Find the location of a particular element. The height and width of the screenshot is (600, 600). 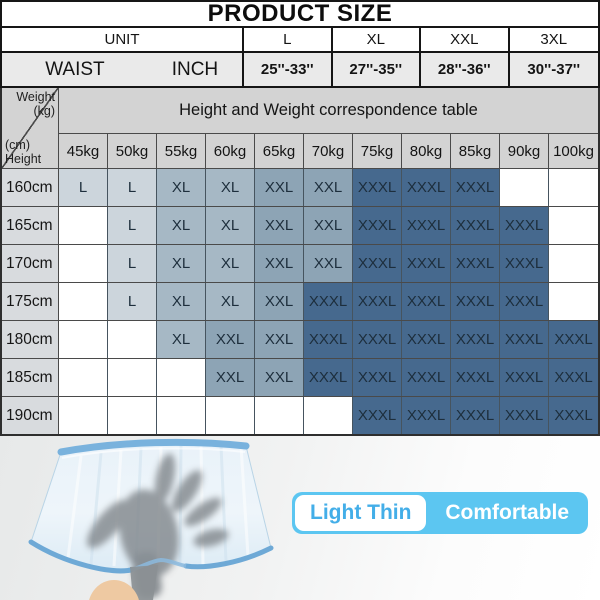

table-row: 165cm L XL XL XXL XXL XXXL XXXL XXXL XXXL is located at coordinates (300, 225).